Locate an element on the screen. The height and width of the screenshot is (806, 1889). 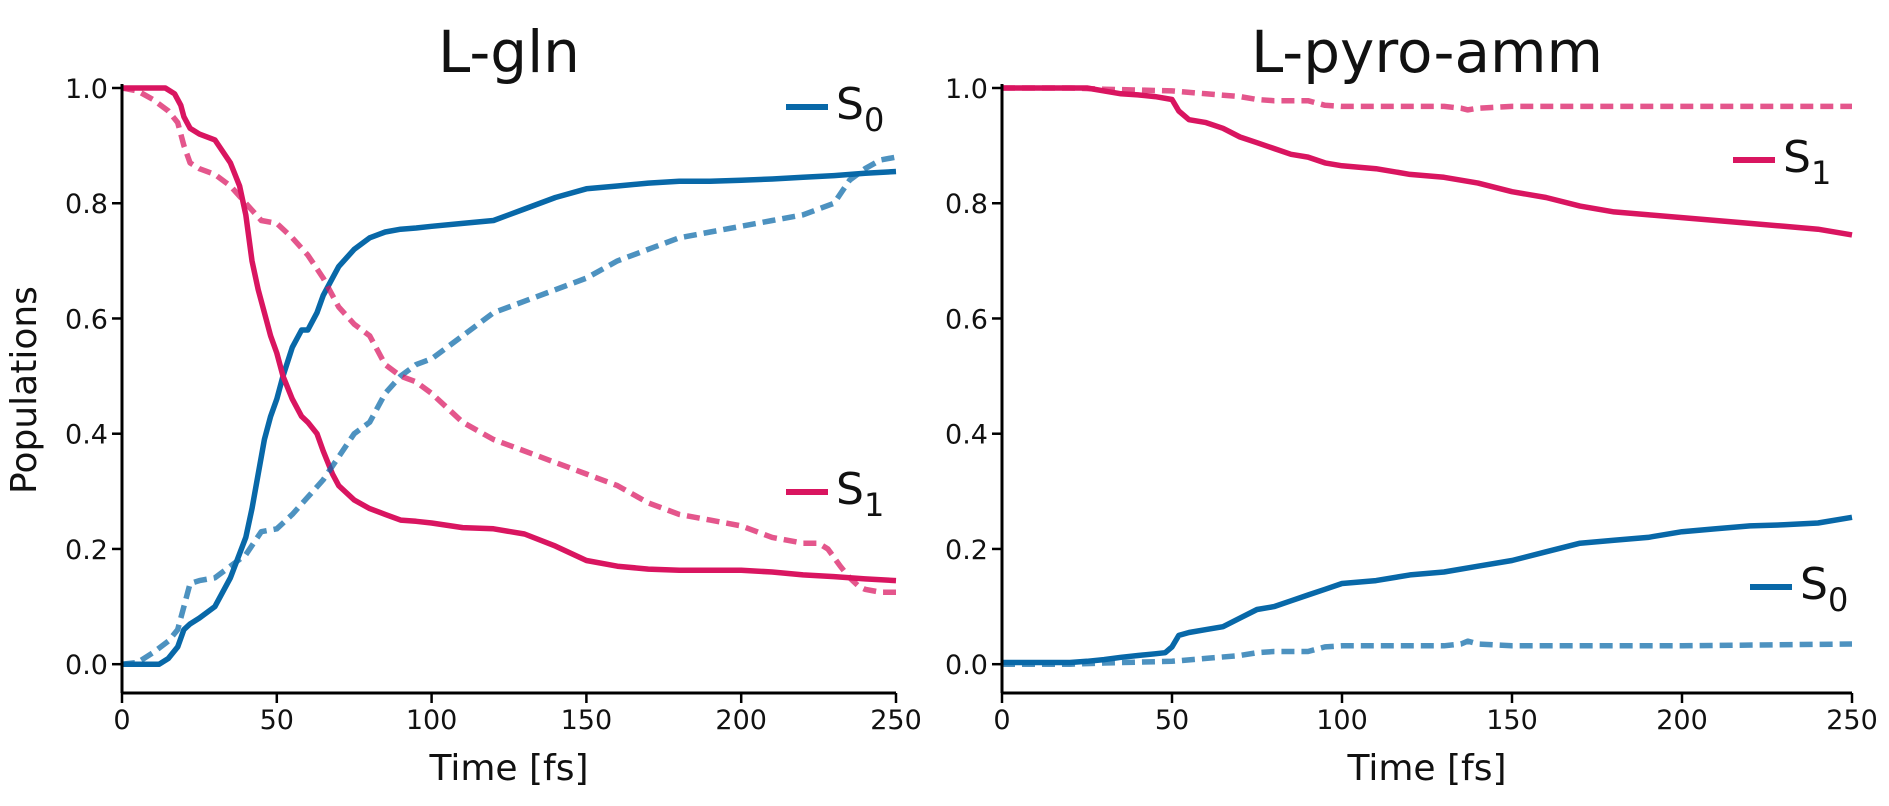
series-line-s1-dashed is located at coordinates (1427, 99).